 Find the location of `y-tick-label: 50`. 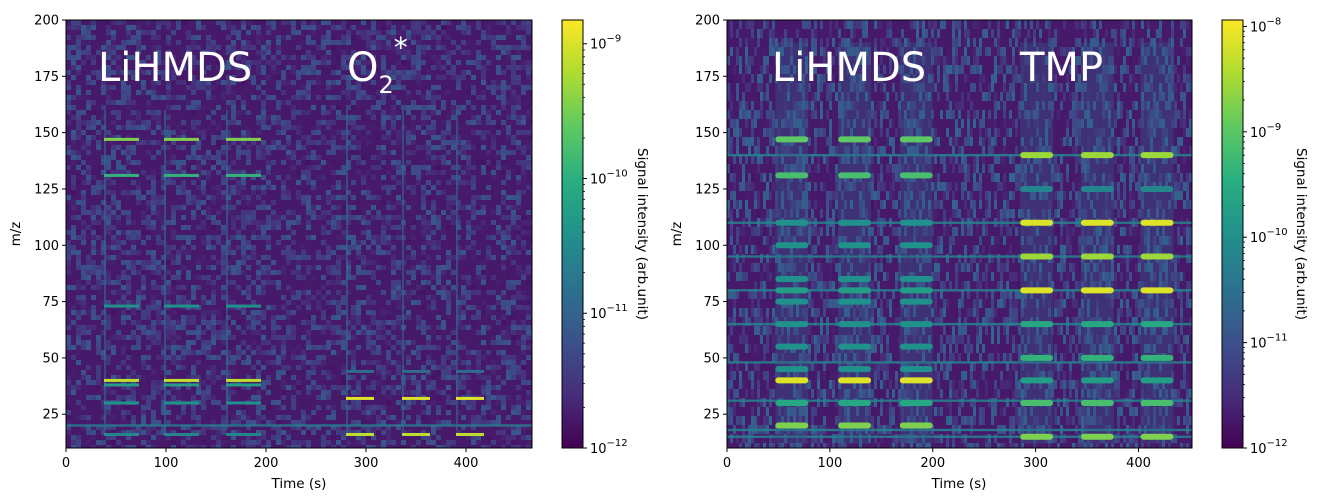

y-tick-label: 50 is located at coordinates (50, 358).